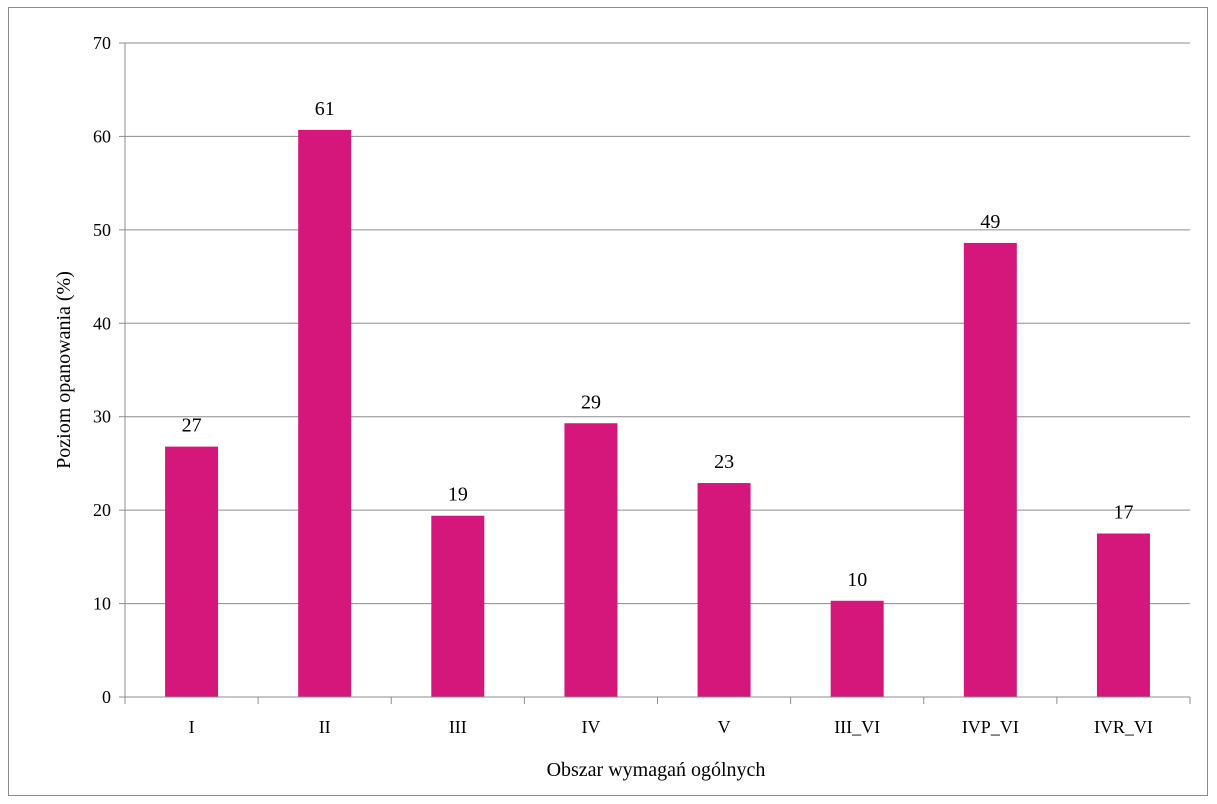 Image resolution: width=1217 pixels, height=804 pixels. I want to click on data-label: 27, so click(192, 426).